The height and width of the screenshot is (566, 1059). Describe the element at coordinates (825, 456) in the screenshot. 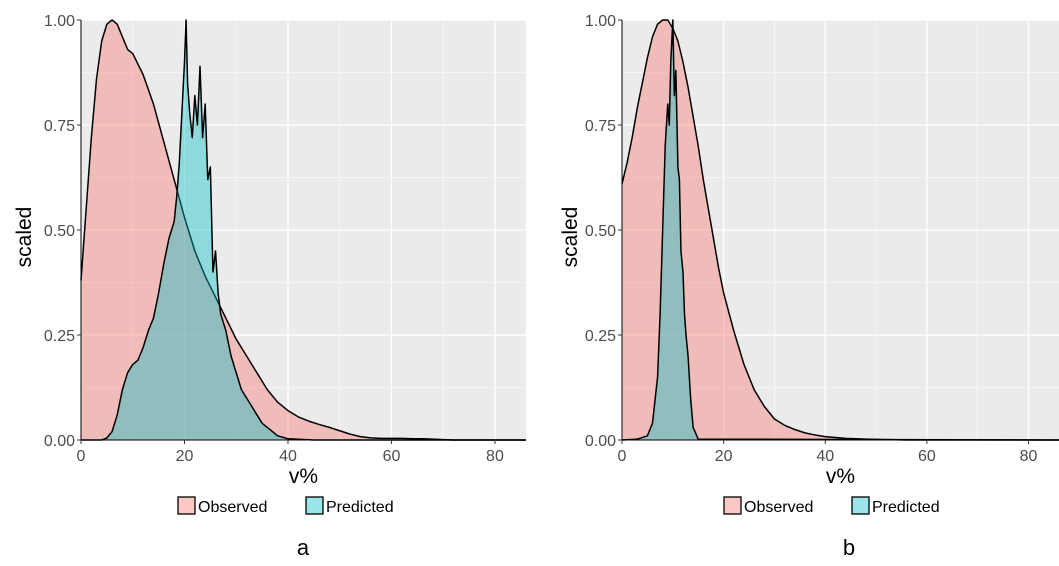

I see `panel-b-x-tick-label: 40` at that location.